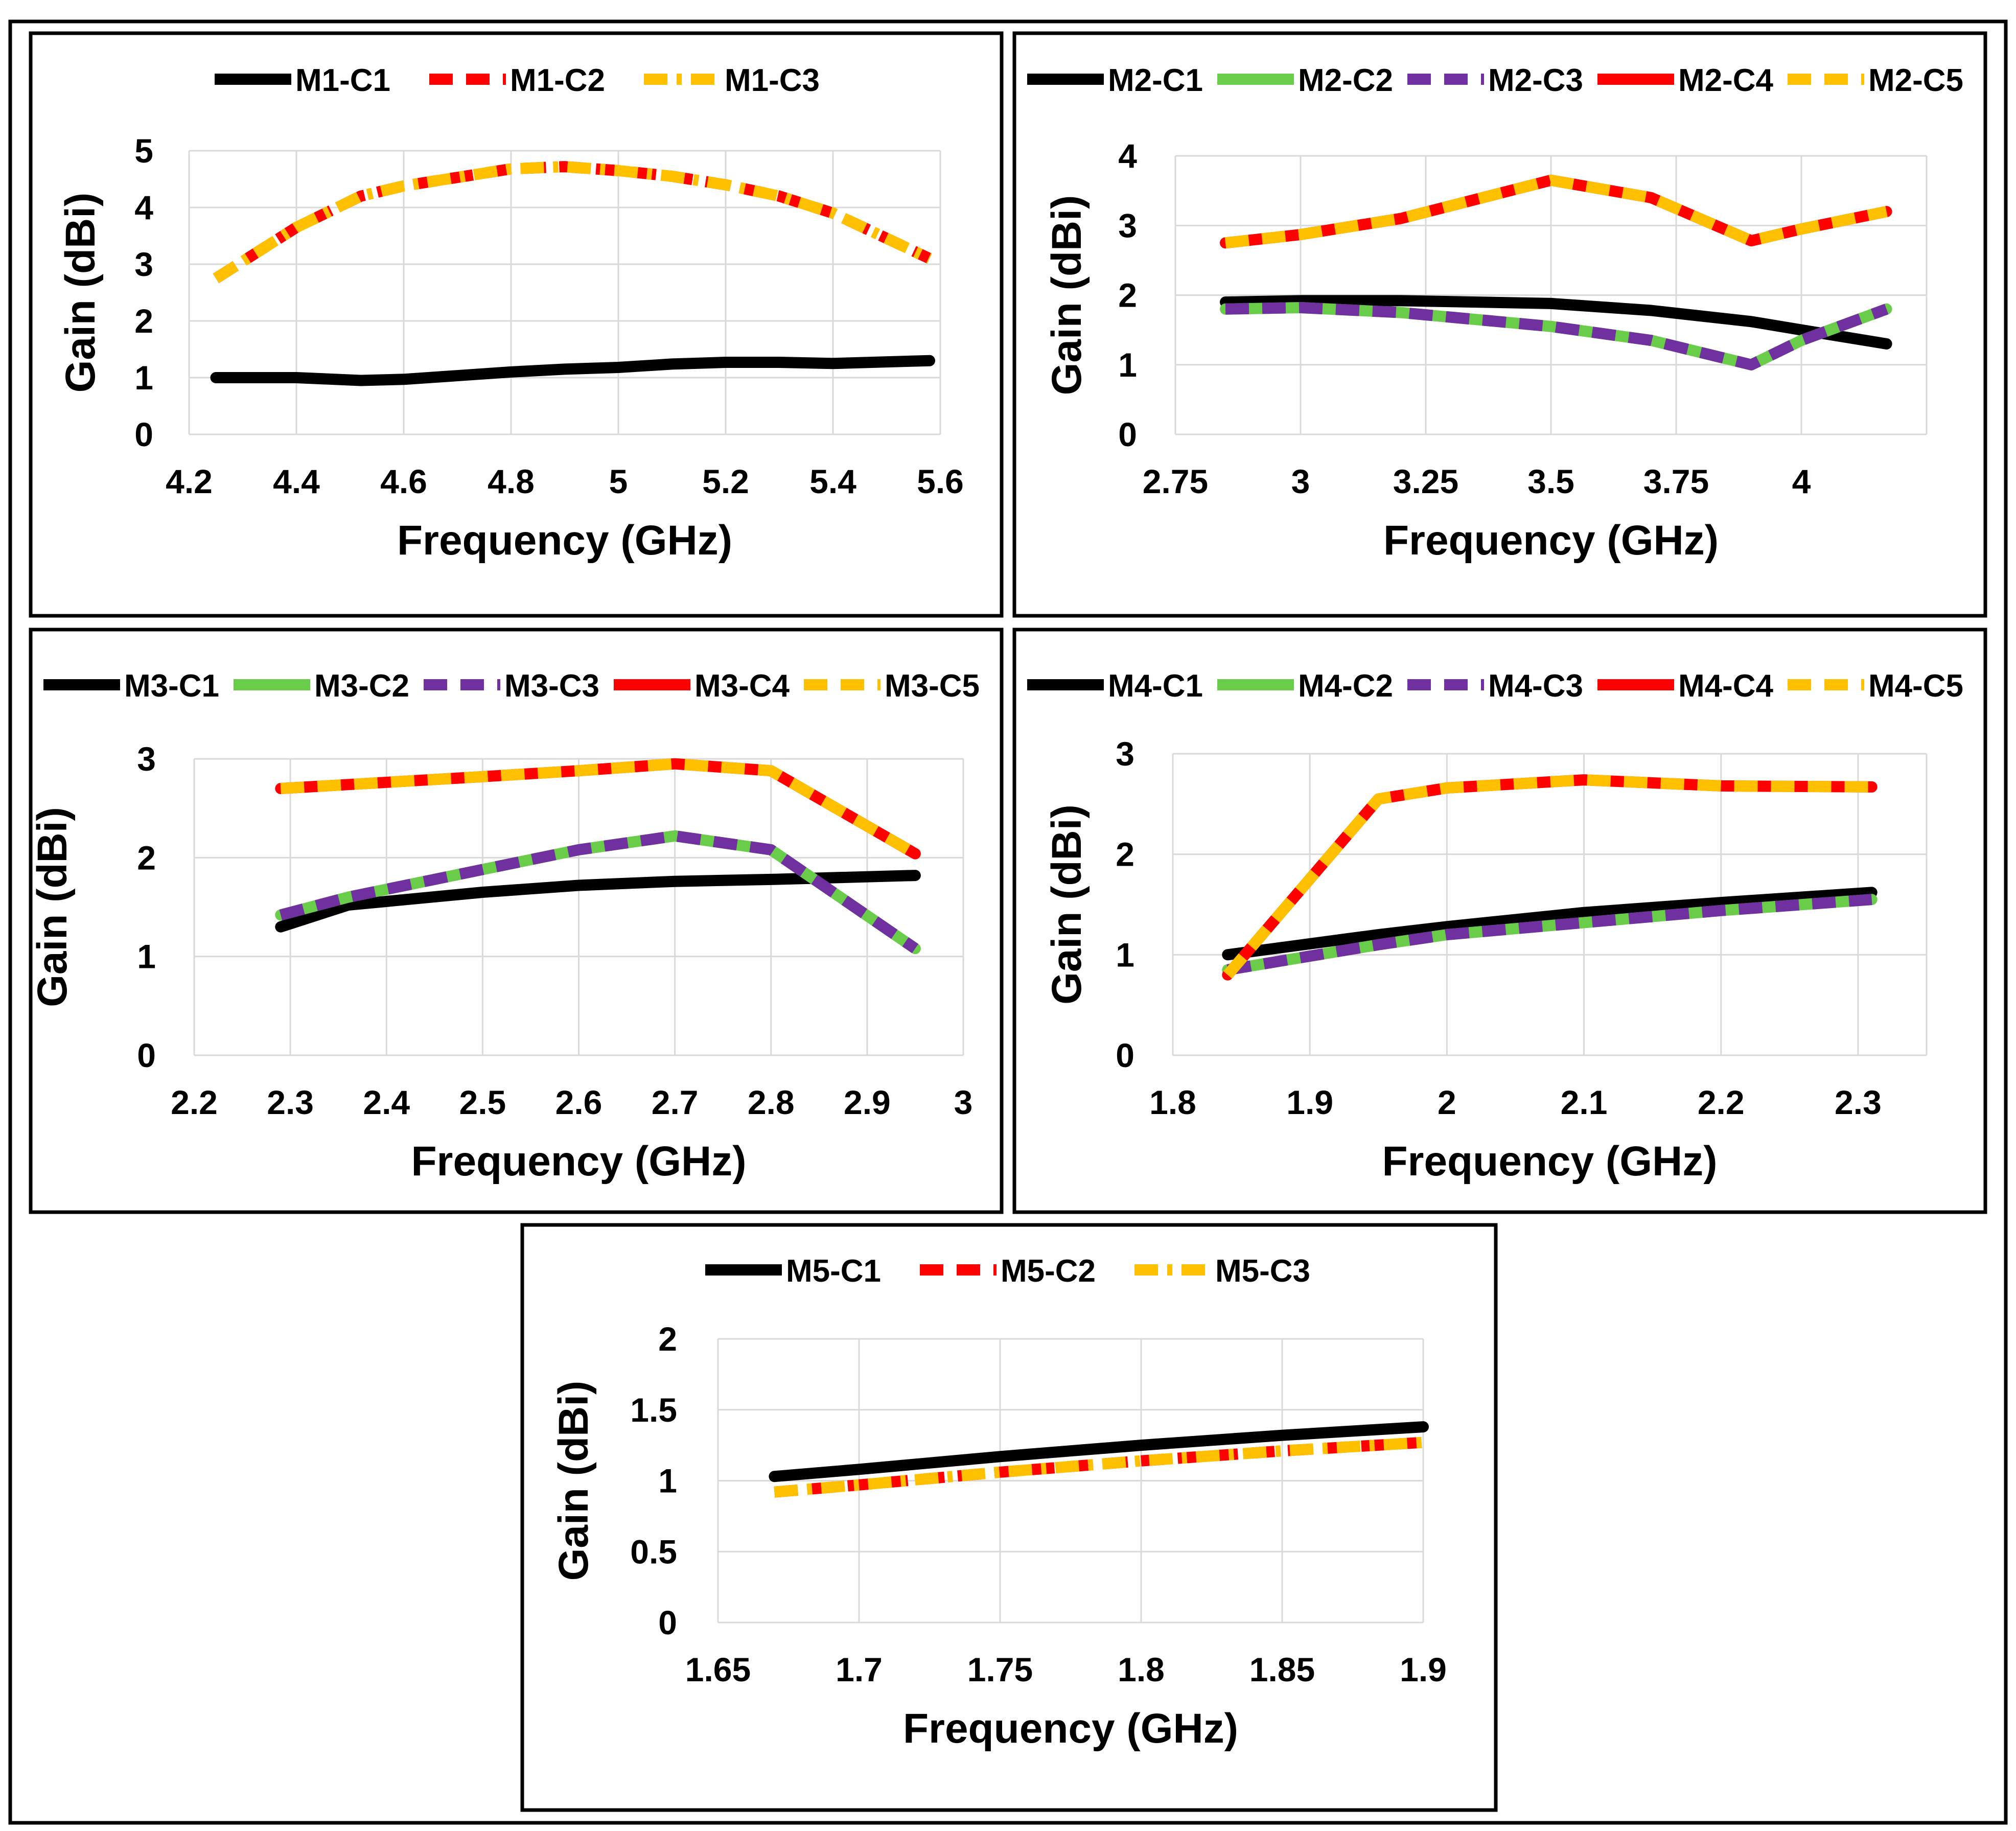  I want to click on x-tick-label: 2.9, so click(867, 1102).